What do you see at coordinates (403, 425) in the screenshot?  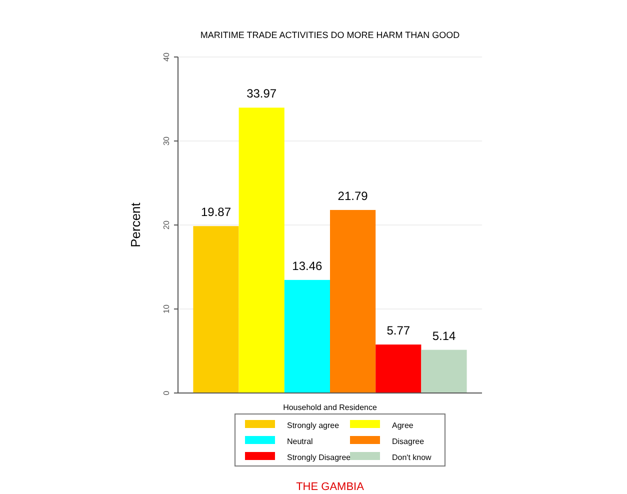 I see `legend-label: Agree` at bounding box center [403, 425].